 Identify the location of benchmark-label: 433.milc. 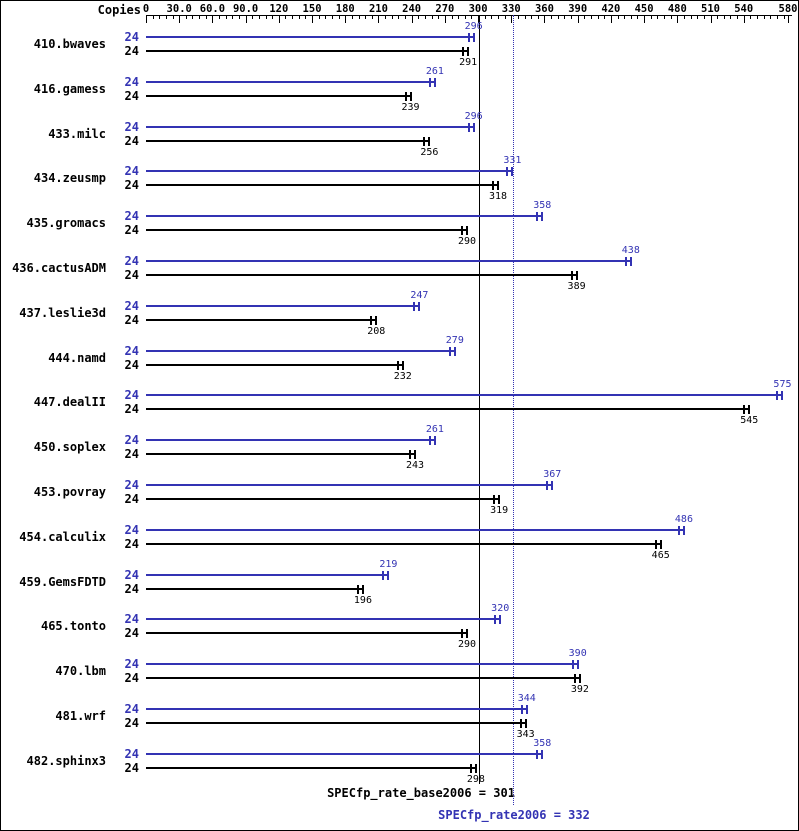
(77, 133).